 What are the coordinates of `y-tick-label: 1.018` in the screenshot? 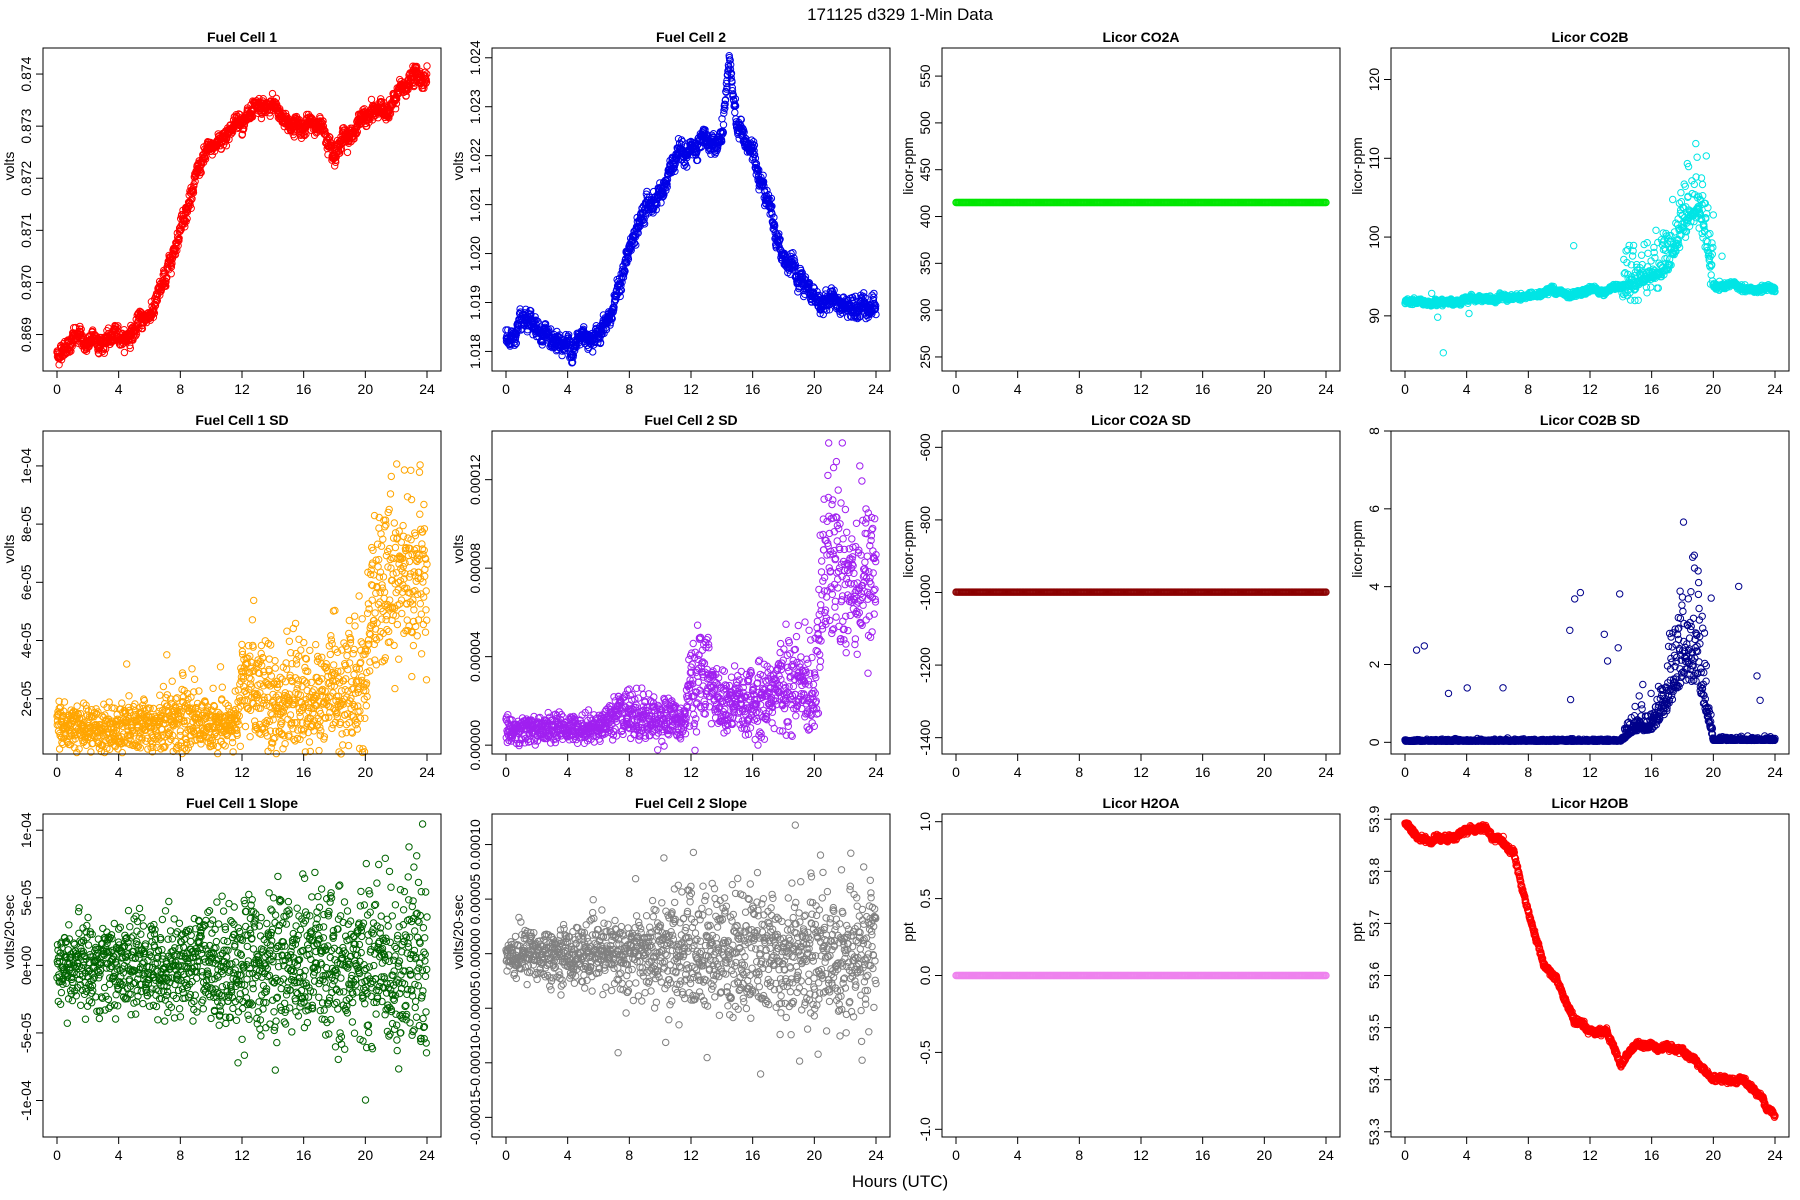 It's located at (475, 351).